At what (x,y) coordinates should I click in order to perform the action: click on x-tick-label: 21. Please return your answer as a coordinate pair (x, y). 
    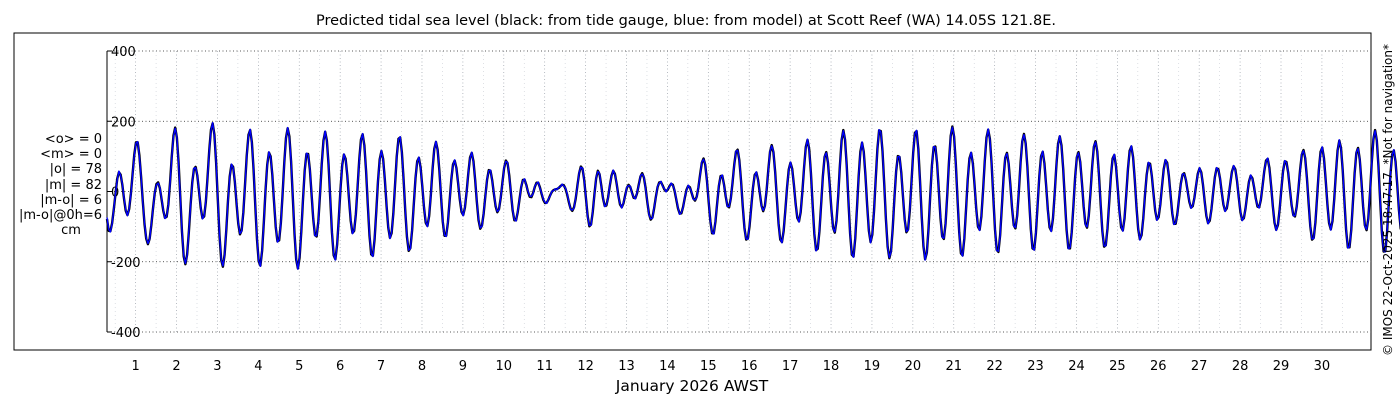
    Looking at the image, I should click on (953, 366).